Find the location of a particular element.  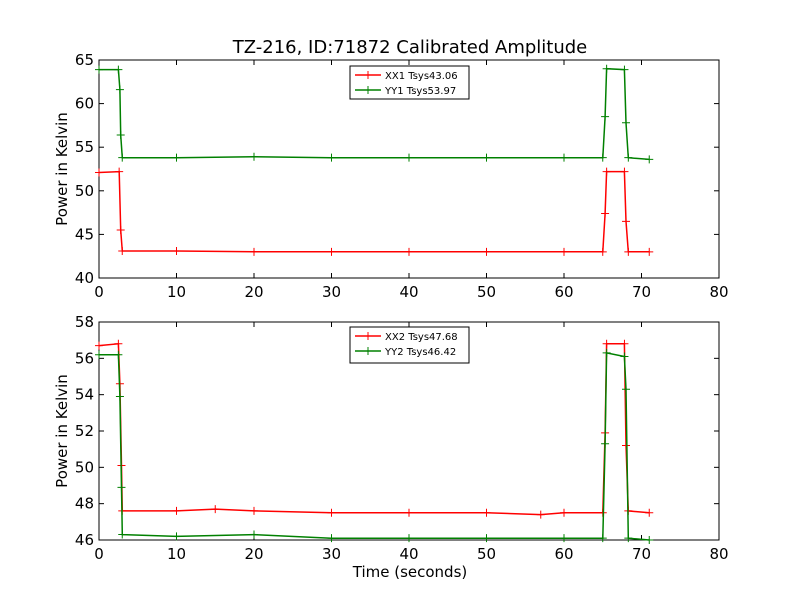

legend-label: XX2 Tsys47.68 is located at coordinates (421, 337).